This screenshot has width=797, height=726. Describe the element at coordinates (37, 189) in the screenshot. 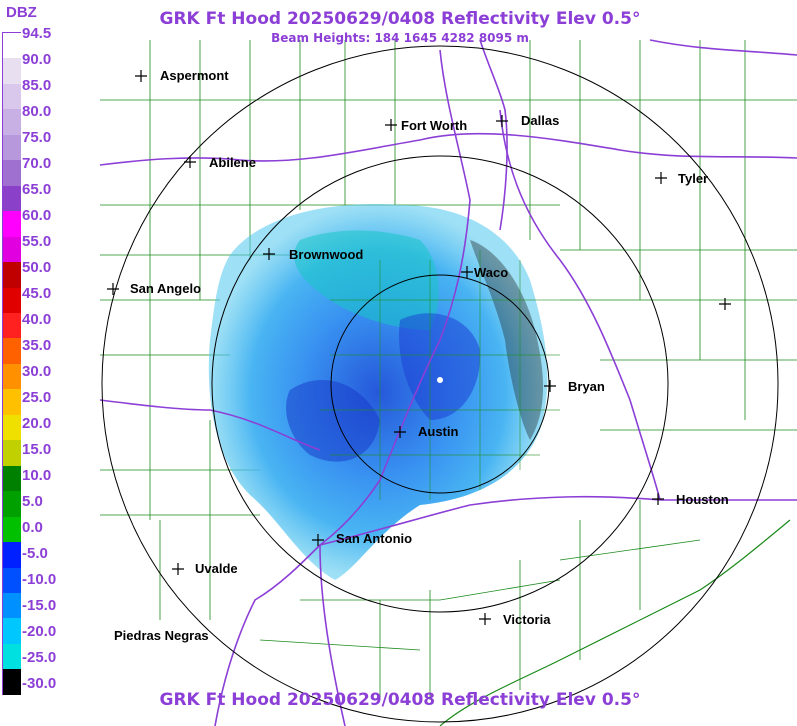

I see `legend-level-label: 65.0` at that location.